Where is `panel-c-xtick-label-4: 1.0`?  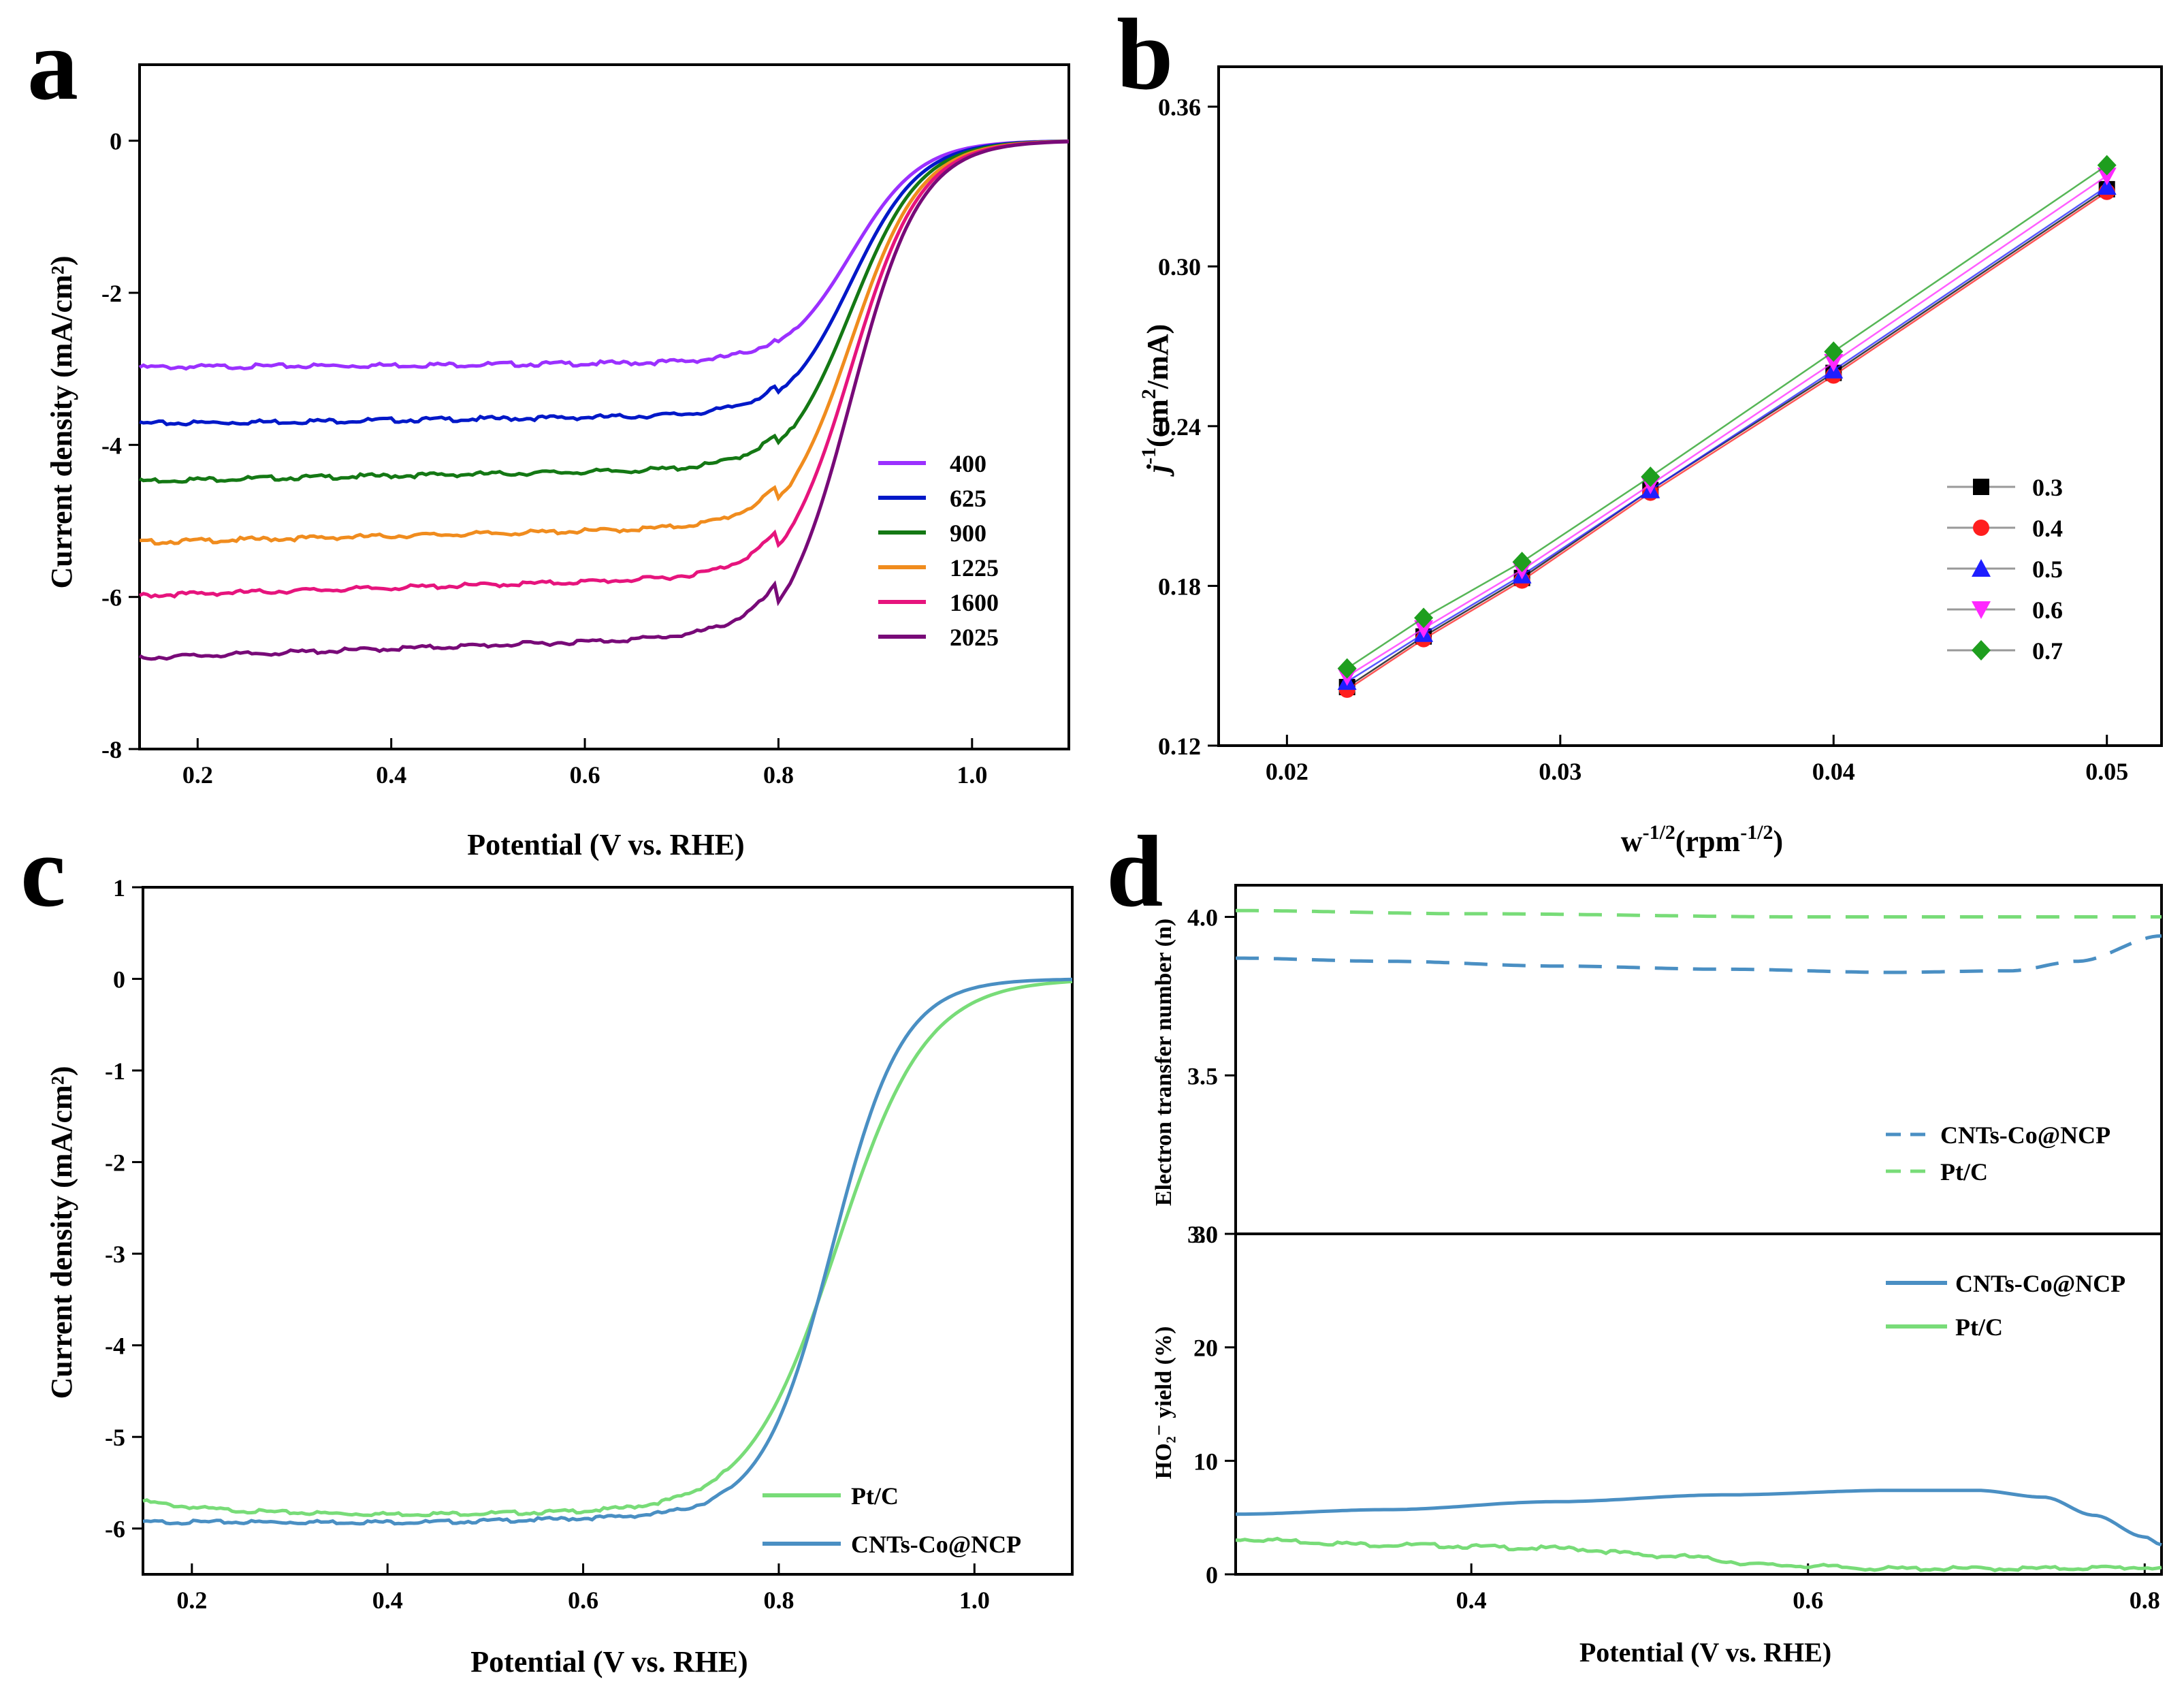 panel-c-xtick-label-4: 1.0 is located at coordinates (975, 1600).